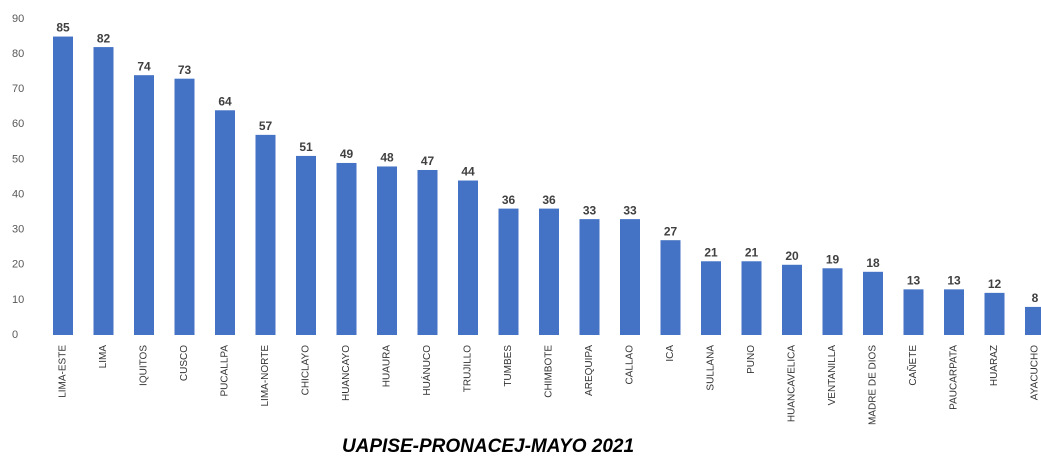 This screenshot has width=1041, height=467. What do you see at coordinates (18, 300) in the screenshot?
I see `y-tick-label: 10` at bounding box center [18, 300].